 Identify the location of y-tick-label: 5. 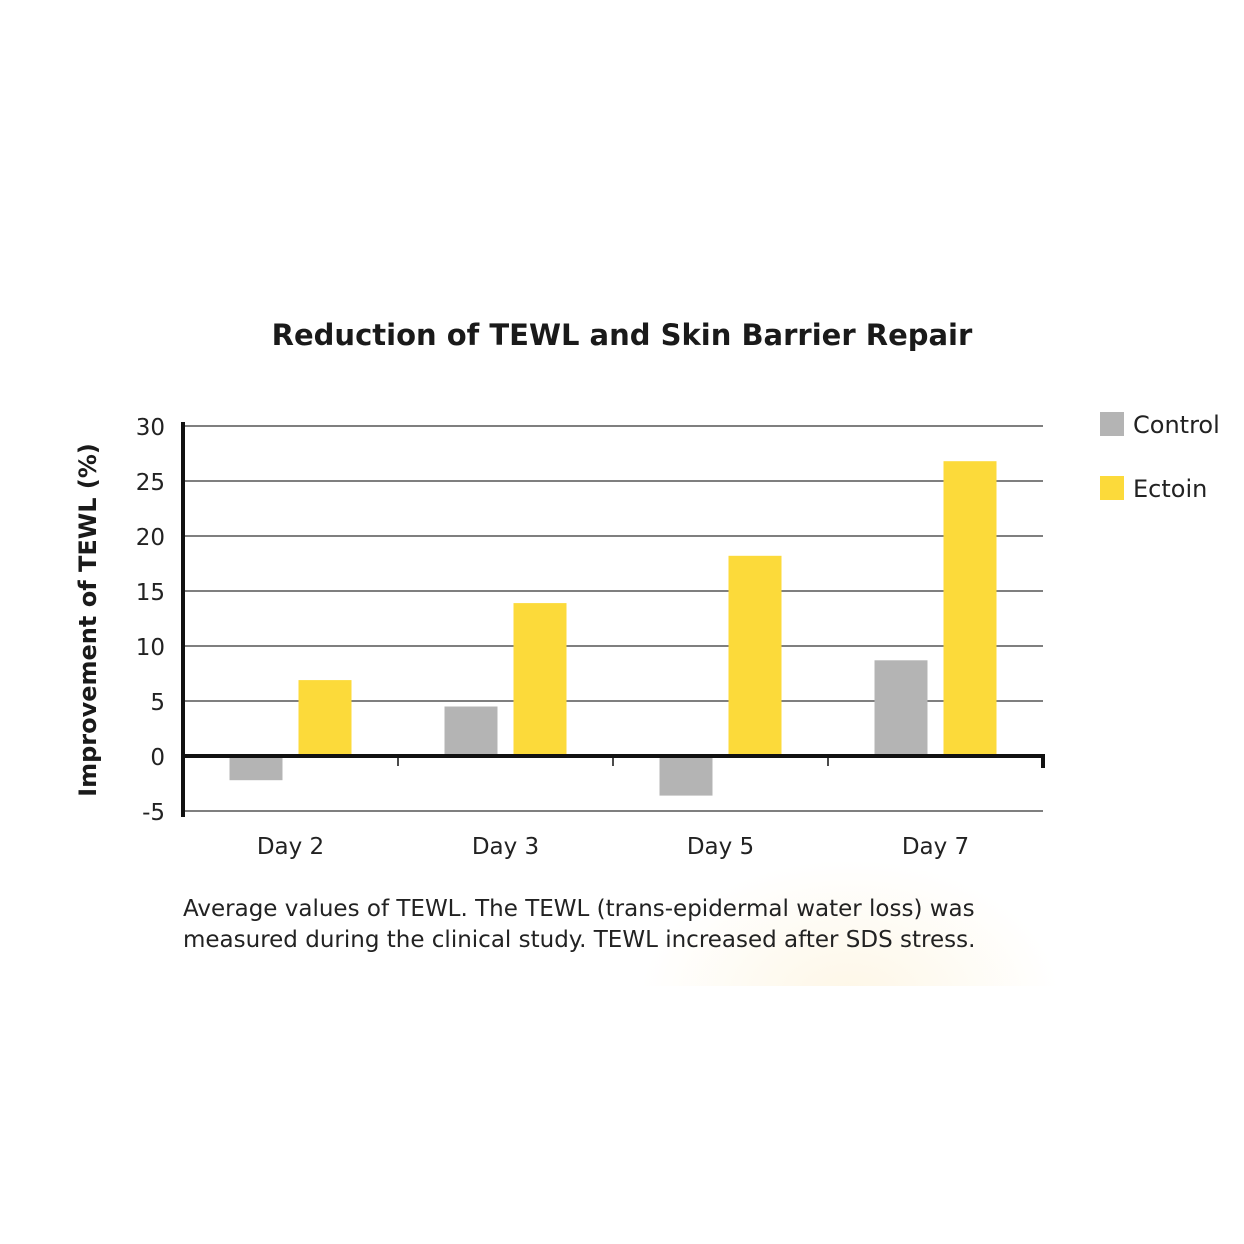
(157, 703).